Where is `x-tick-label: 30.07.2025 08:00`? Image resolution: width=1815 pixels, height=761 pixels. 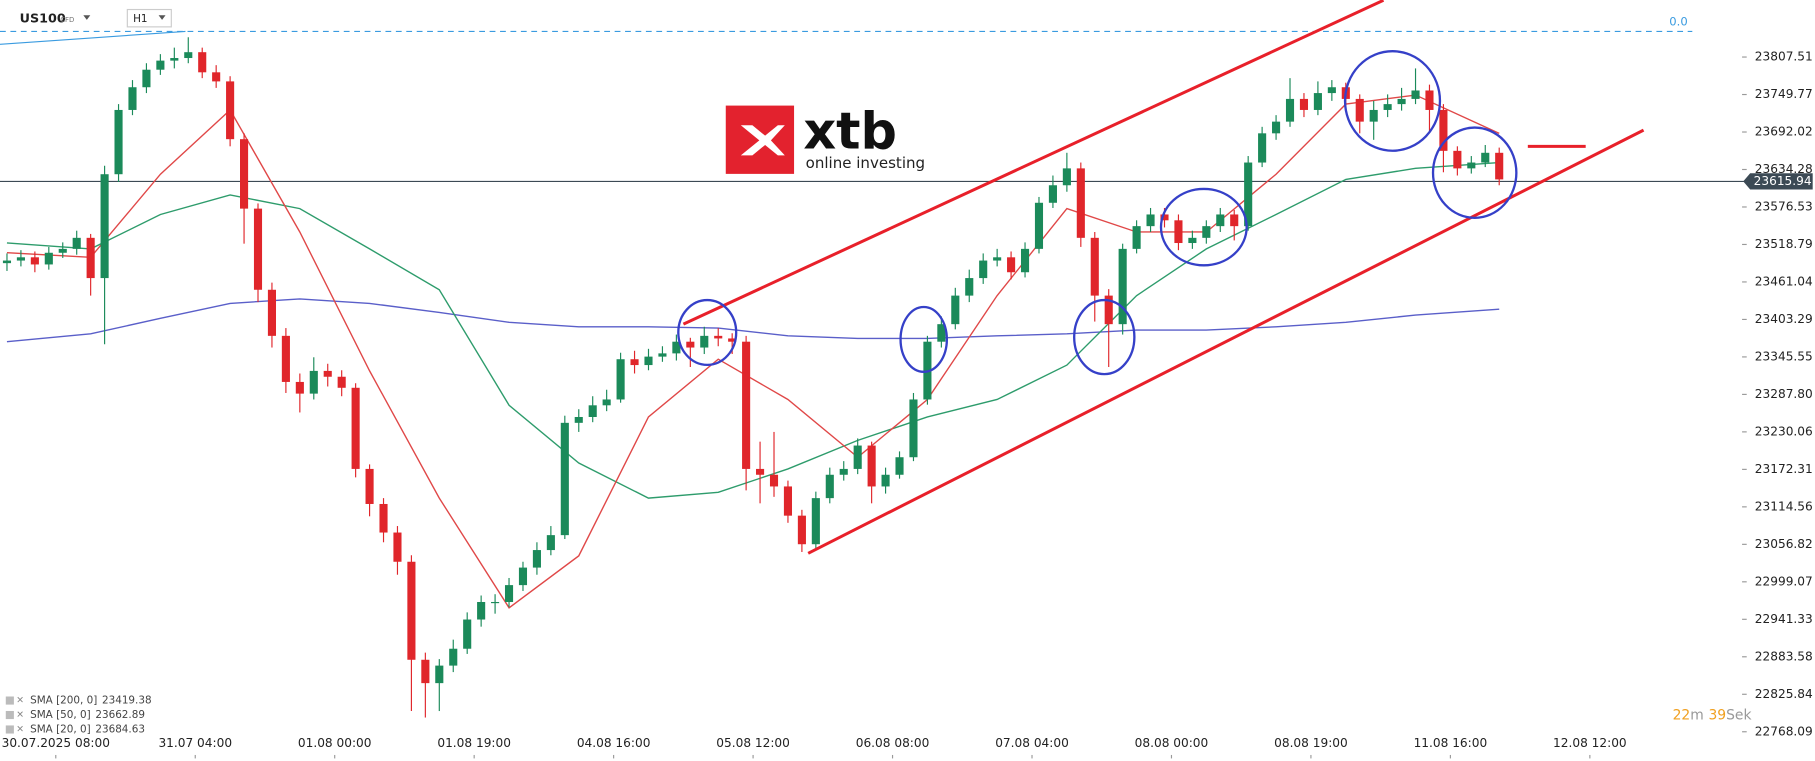 x-tick-label: 30.07.2025 08:00 is located at coordinates (56, 743).